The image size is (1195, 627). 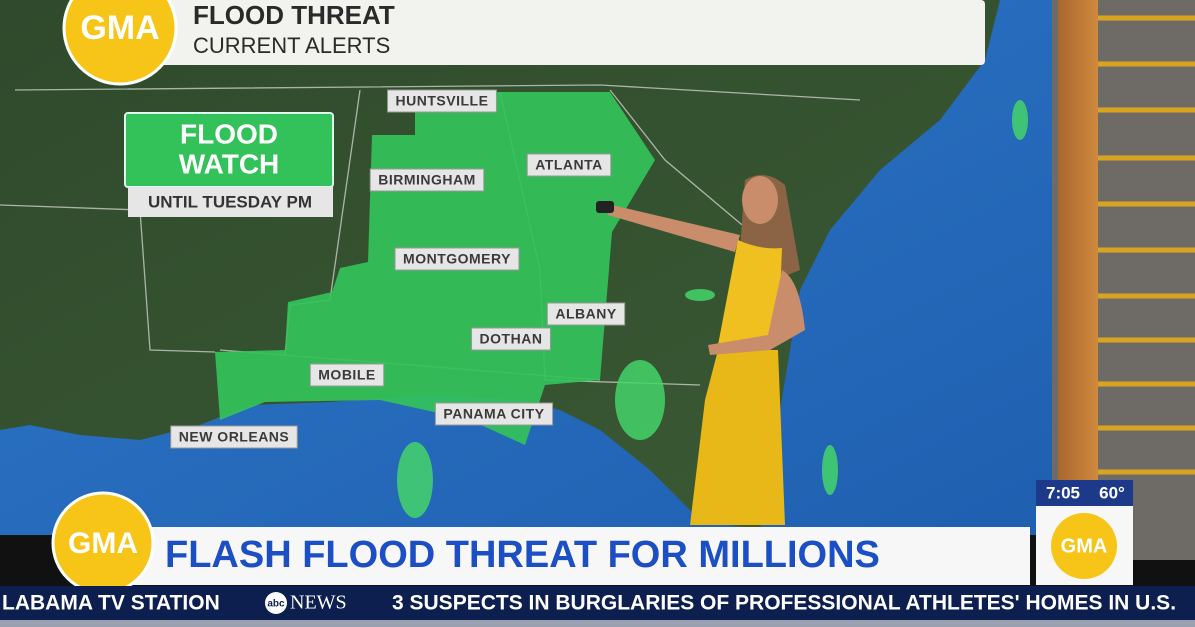 I want to click on header-title: FLOOD THREAT, so click(x=294, y=15).